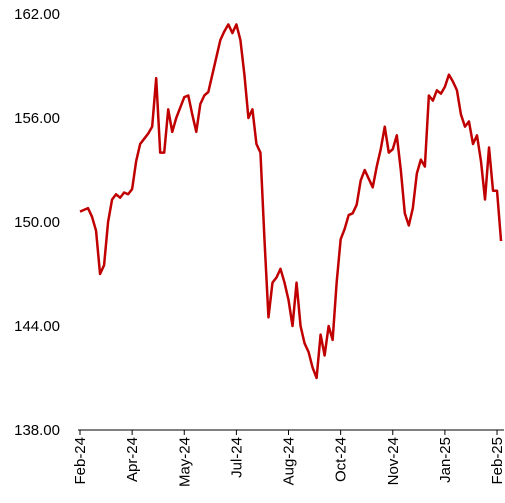 This screenshot has width=505, height=503. I want to click on x-tick-label: Apr-24, so click(132, 459).